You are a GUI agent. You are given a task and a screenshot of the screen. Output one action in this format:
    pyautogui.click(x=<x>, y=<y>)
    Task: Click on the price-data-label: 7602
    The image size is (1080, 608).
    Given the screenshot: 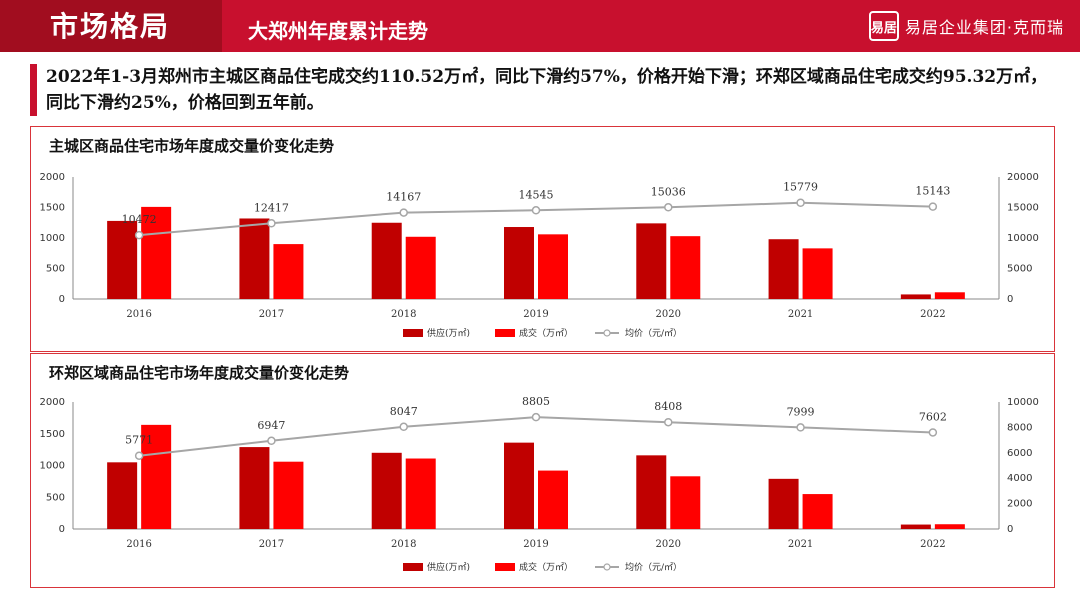 What is the action you would take?
    pyautogui.click(x=933, y=416)
    